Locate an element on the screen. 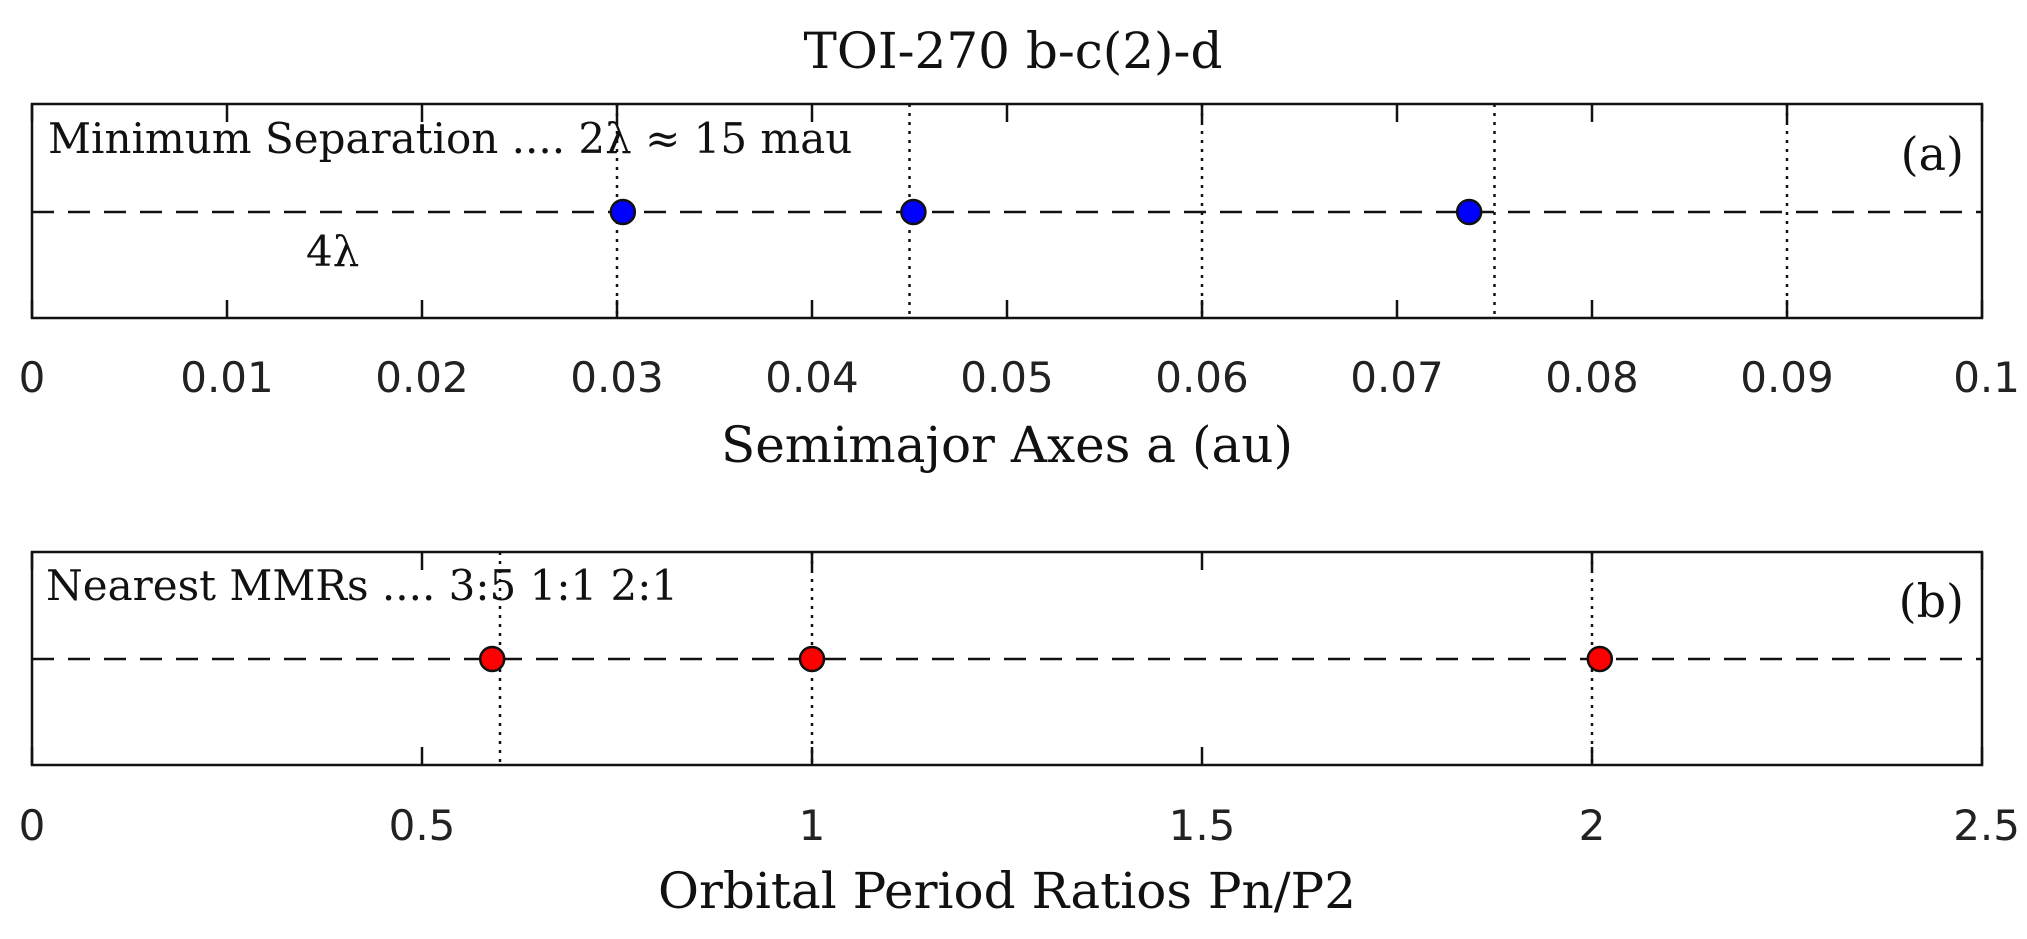  panel-b-x-axis-label: Orbital Period Ratios Pn/P2 is located at coordinates (1007, 891).